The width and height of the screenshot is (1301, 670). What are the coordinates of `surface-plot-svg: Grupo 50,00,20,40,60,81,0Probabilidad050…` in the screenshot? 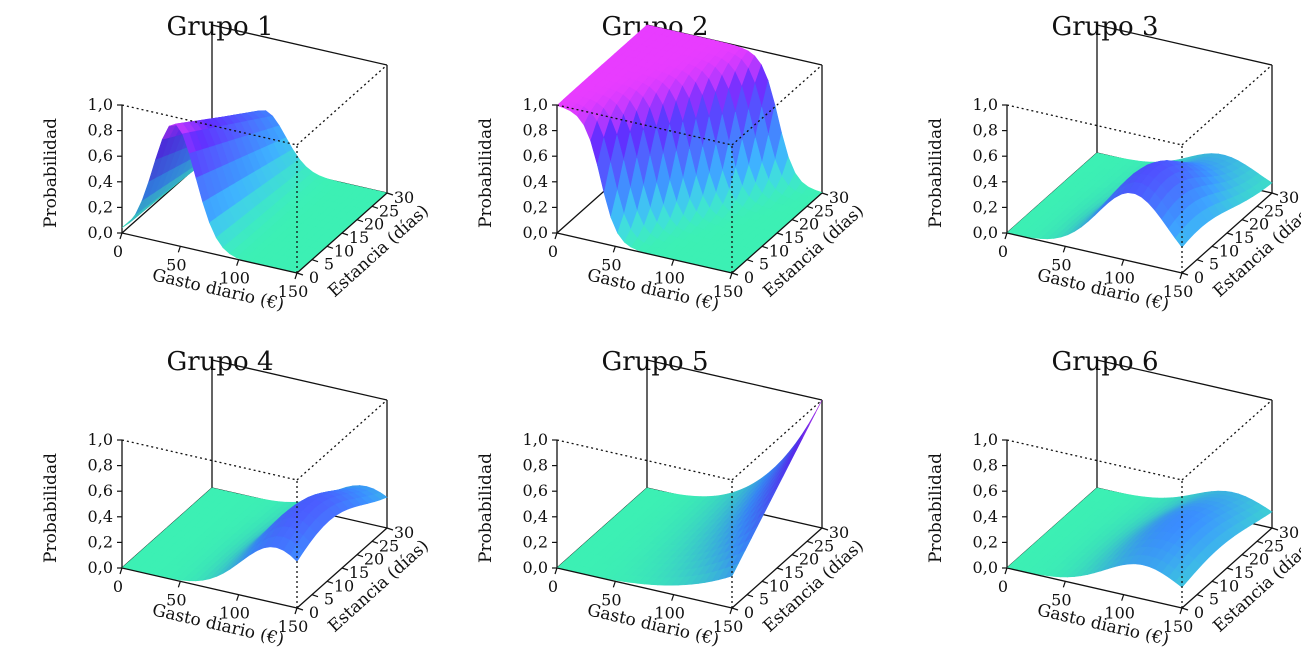 It's located at (672, 498).